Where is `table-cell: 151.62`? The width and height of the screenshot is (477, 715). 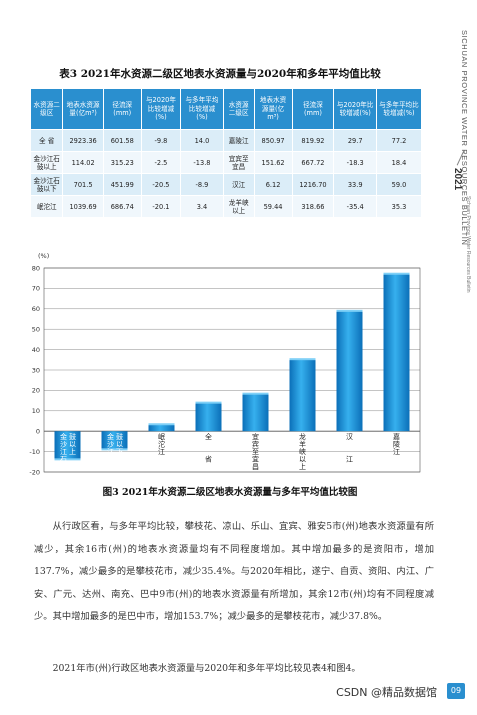
table-cell: 151.62 is located at coordinates (273, 162).